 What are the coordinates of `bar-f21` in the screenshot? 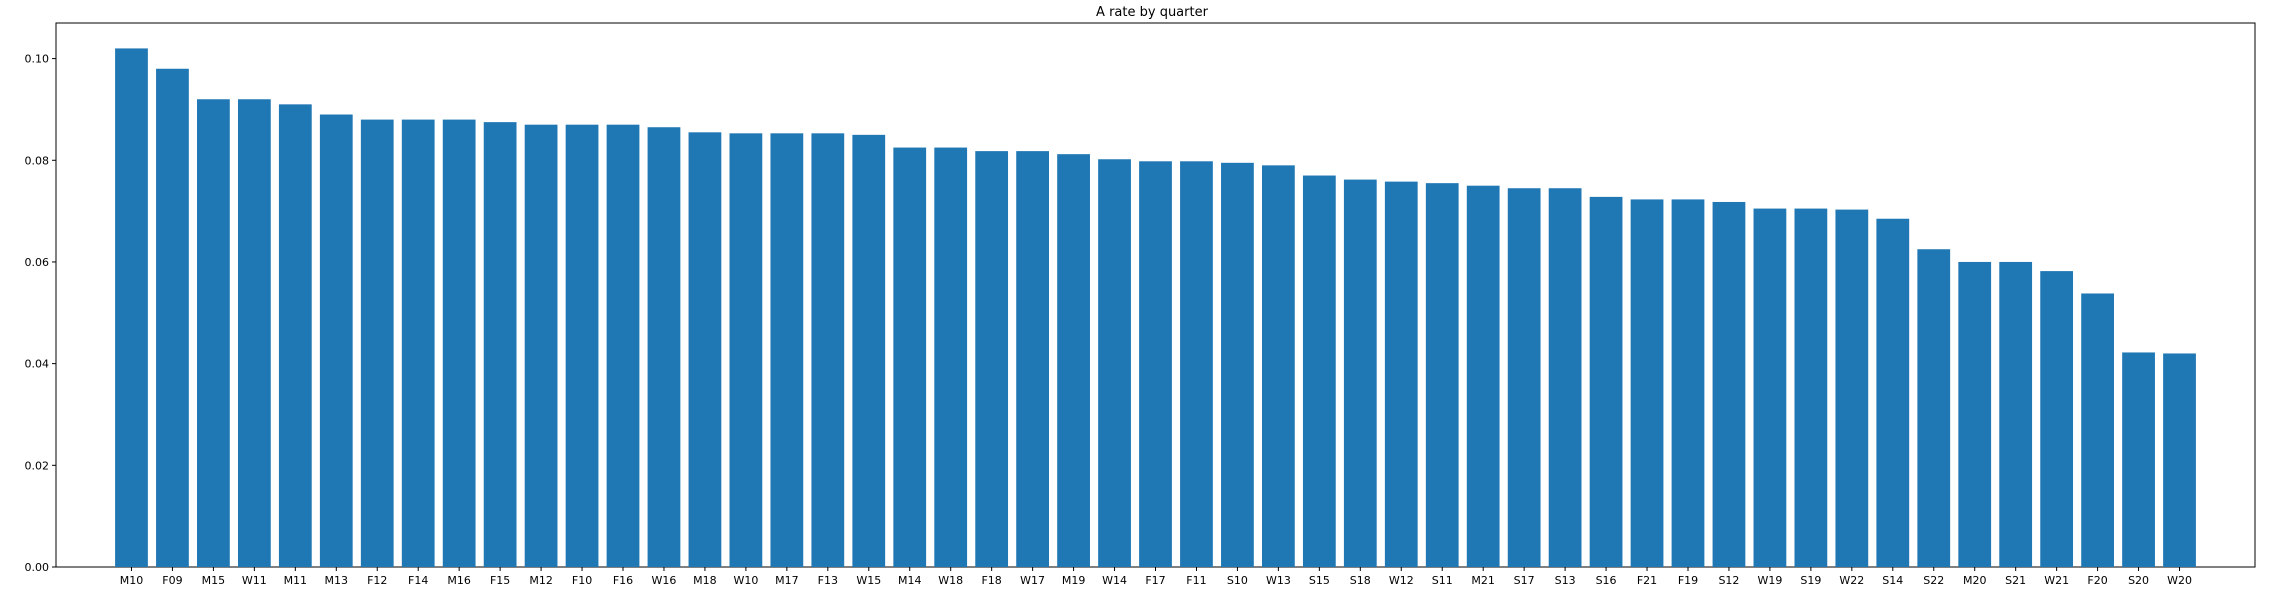 It's located at (1647, 383).